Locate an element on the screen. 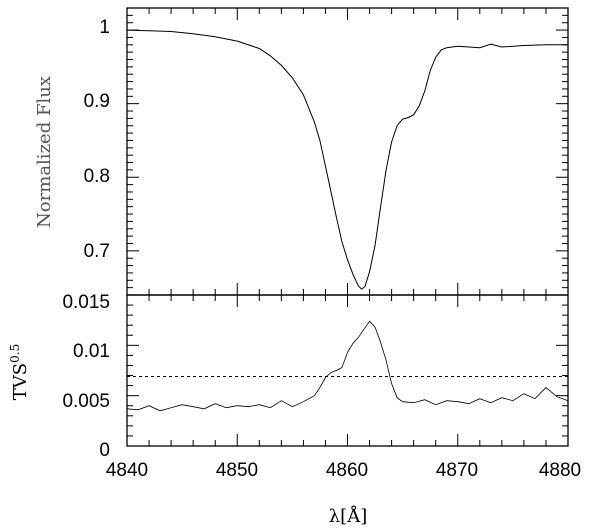  x-tick-labels: 4840 4850 4860 4870 4880 is located at coordinates (343, 470).